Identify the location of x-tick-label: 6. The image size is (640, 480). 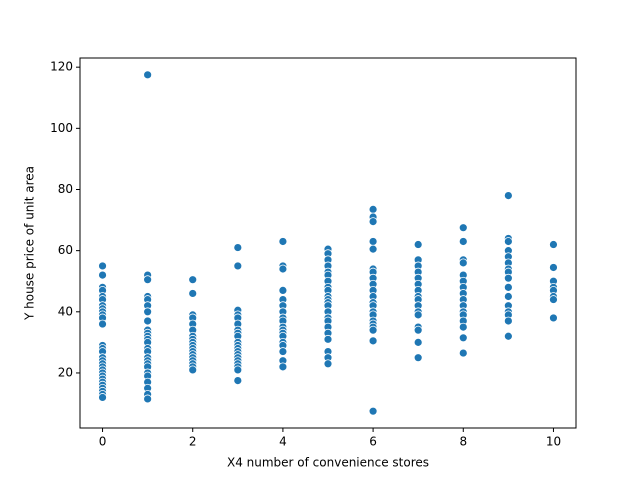
(373, 442).